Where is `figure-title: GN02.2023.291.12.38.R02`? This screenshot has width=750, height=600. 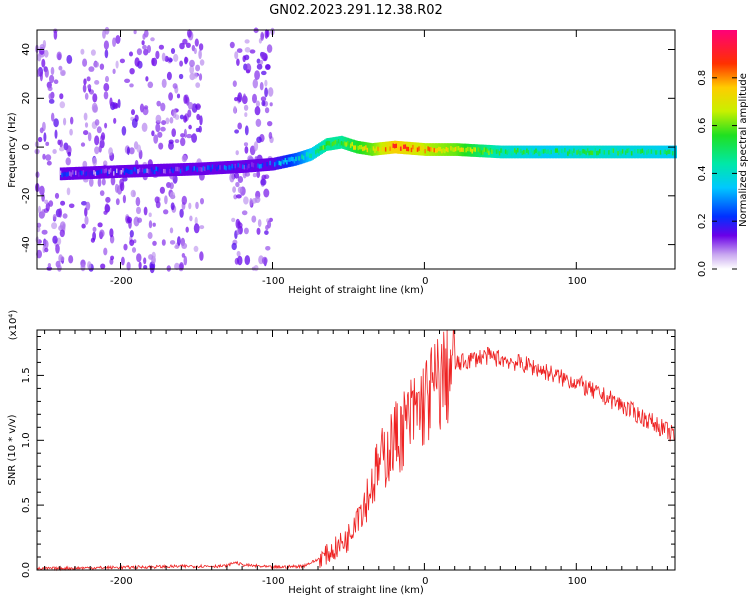 figure-title: GN02.2023.291.12.38.R02 is located at coordinates (356, 10).